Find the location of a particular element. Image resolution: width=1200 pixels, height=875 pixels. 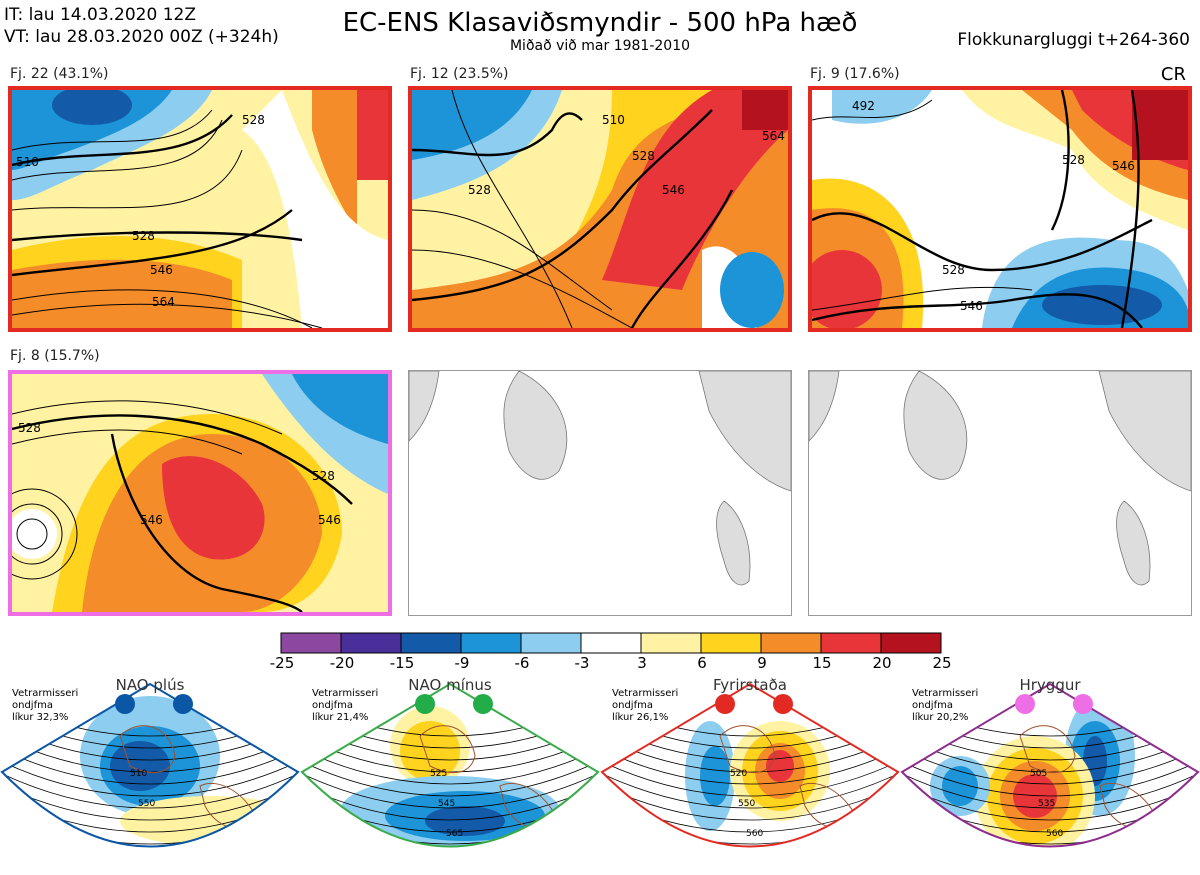

colorbar-tick-label: 25 is located at coordinates (942, 663).